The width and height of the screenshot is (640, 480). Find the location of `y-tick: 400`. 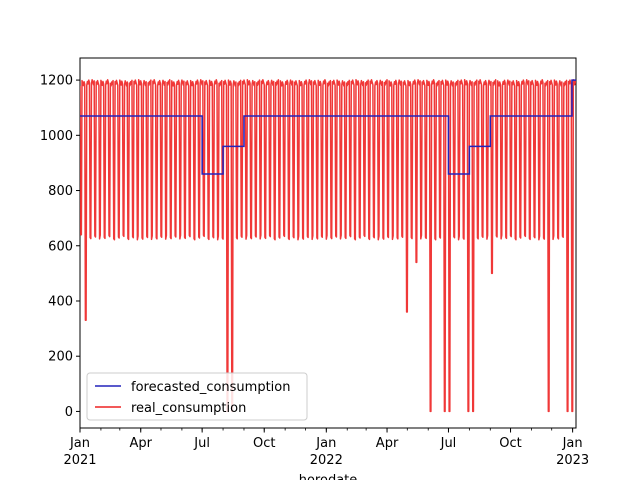

y-tick: 400 is located at coordinates (64, 301).